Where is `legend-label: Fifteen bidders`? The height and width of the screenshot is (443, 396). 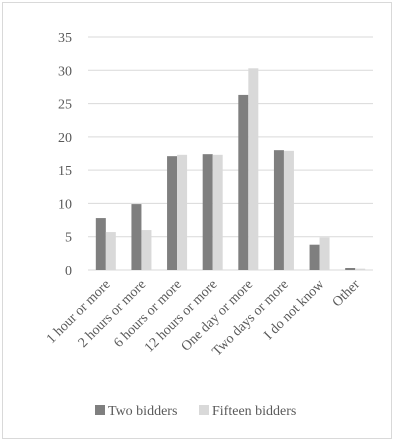
legend-label: Fifteen bidders is located at coordinates (254, 411).